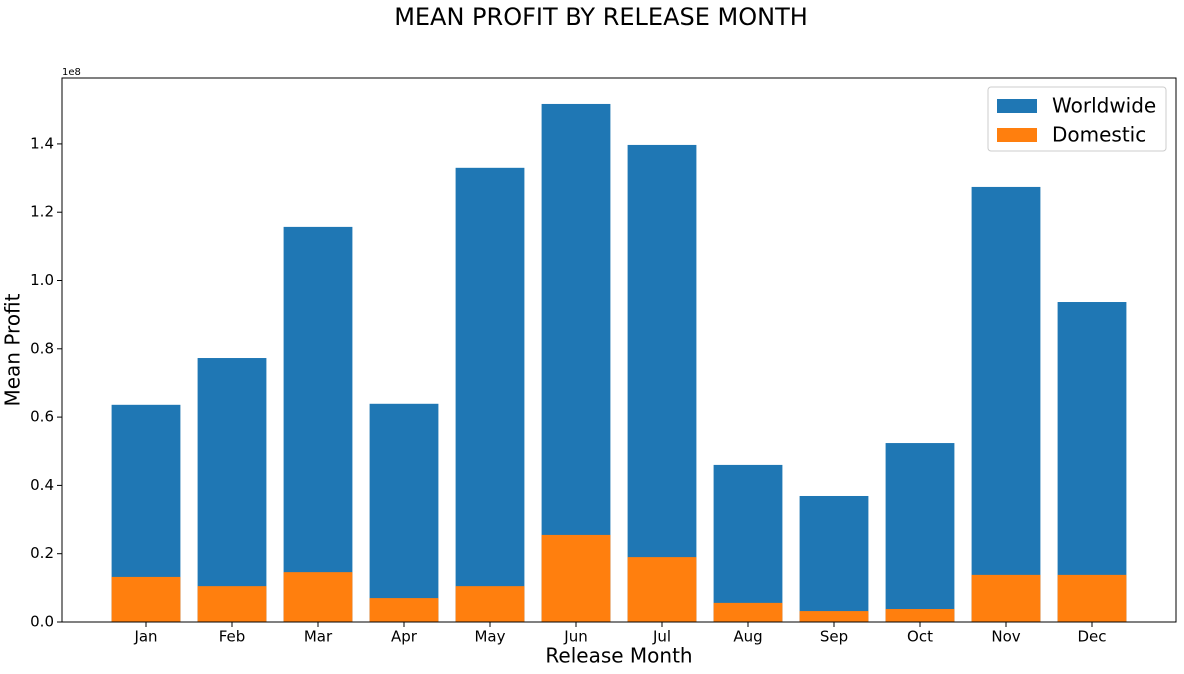 Image resolution: width=1184 pixels, height=674 pixels. I want to click on chart-title: MEAN PROFIT BY RELEASE MONTH, so click(601, 17).